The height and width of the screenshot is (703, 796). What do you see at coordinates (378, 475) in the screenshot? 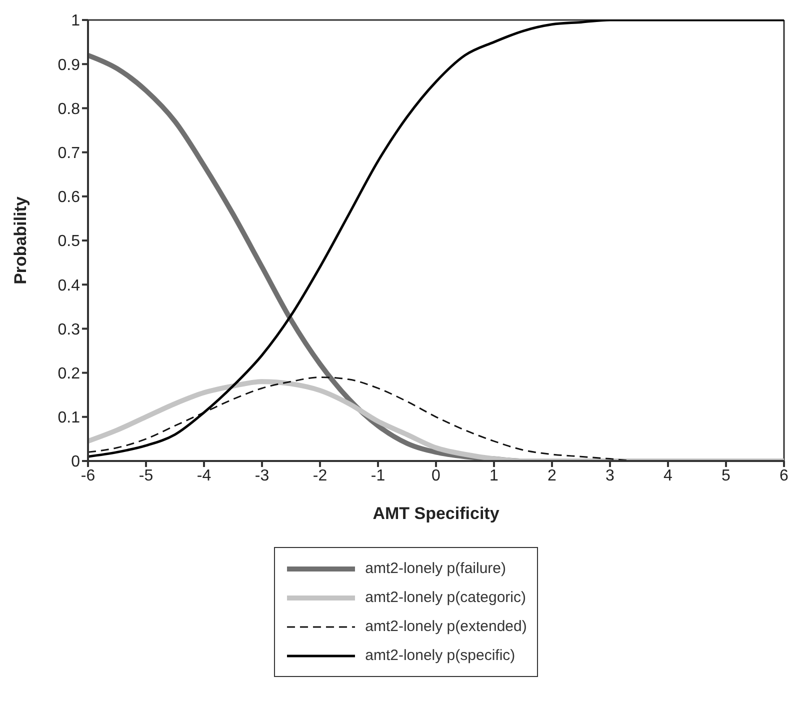
I see `x-tick-label: -1` at bounding box center [378, 475].